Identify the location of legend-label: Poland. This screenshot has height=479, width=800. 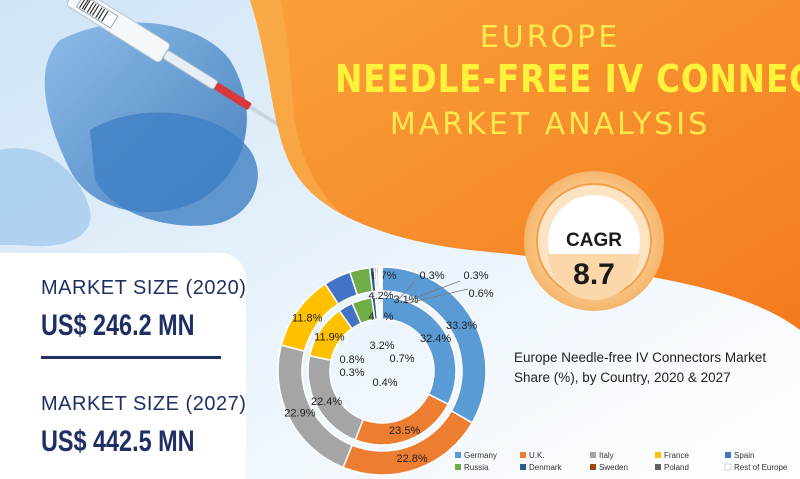
(676, 467).